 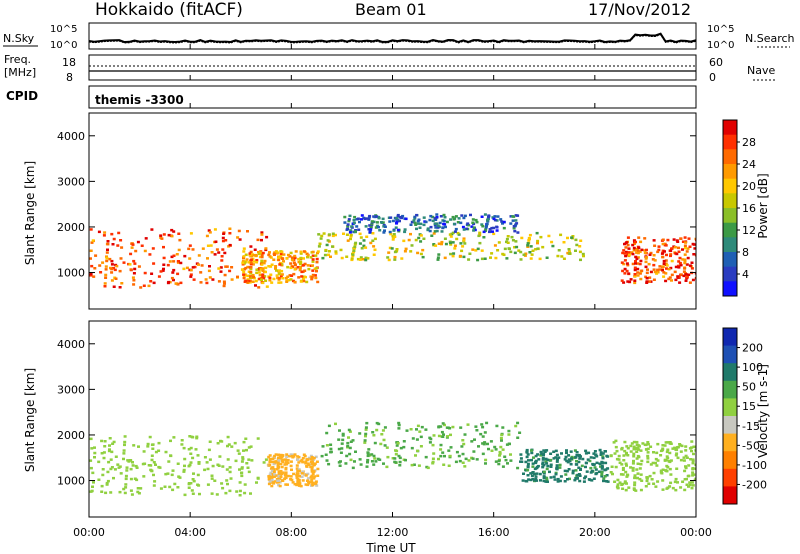 What do you see at coordinates (730, 201) in the screenshot?
I see `power-colorbar-swatch` at bounding box center [730, 201].